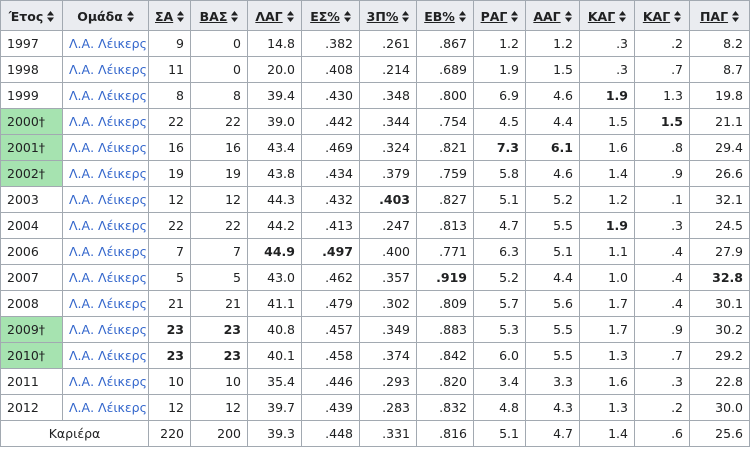  I want to click on column-label: ΕΣ%, so click(325, 16).